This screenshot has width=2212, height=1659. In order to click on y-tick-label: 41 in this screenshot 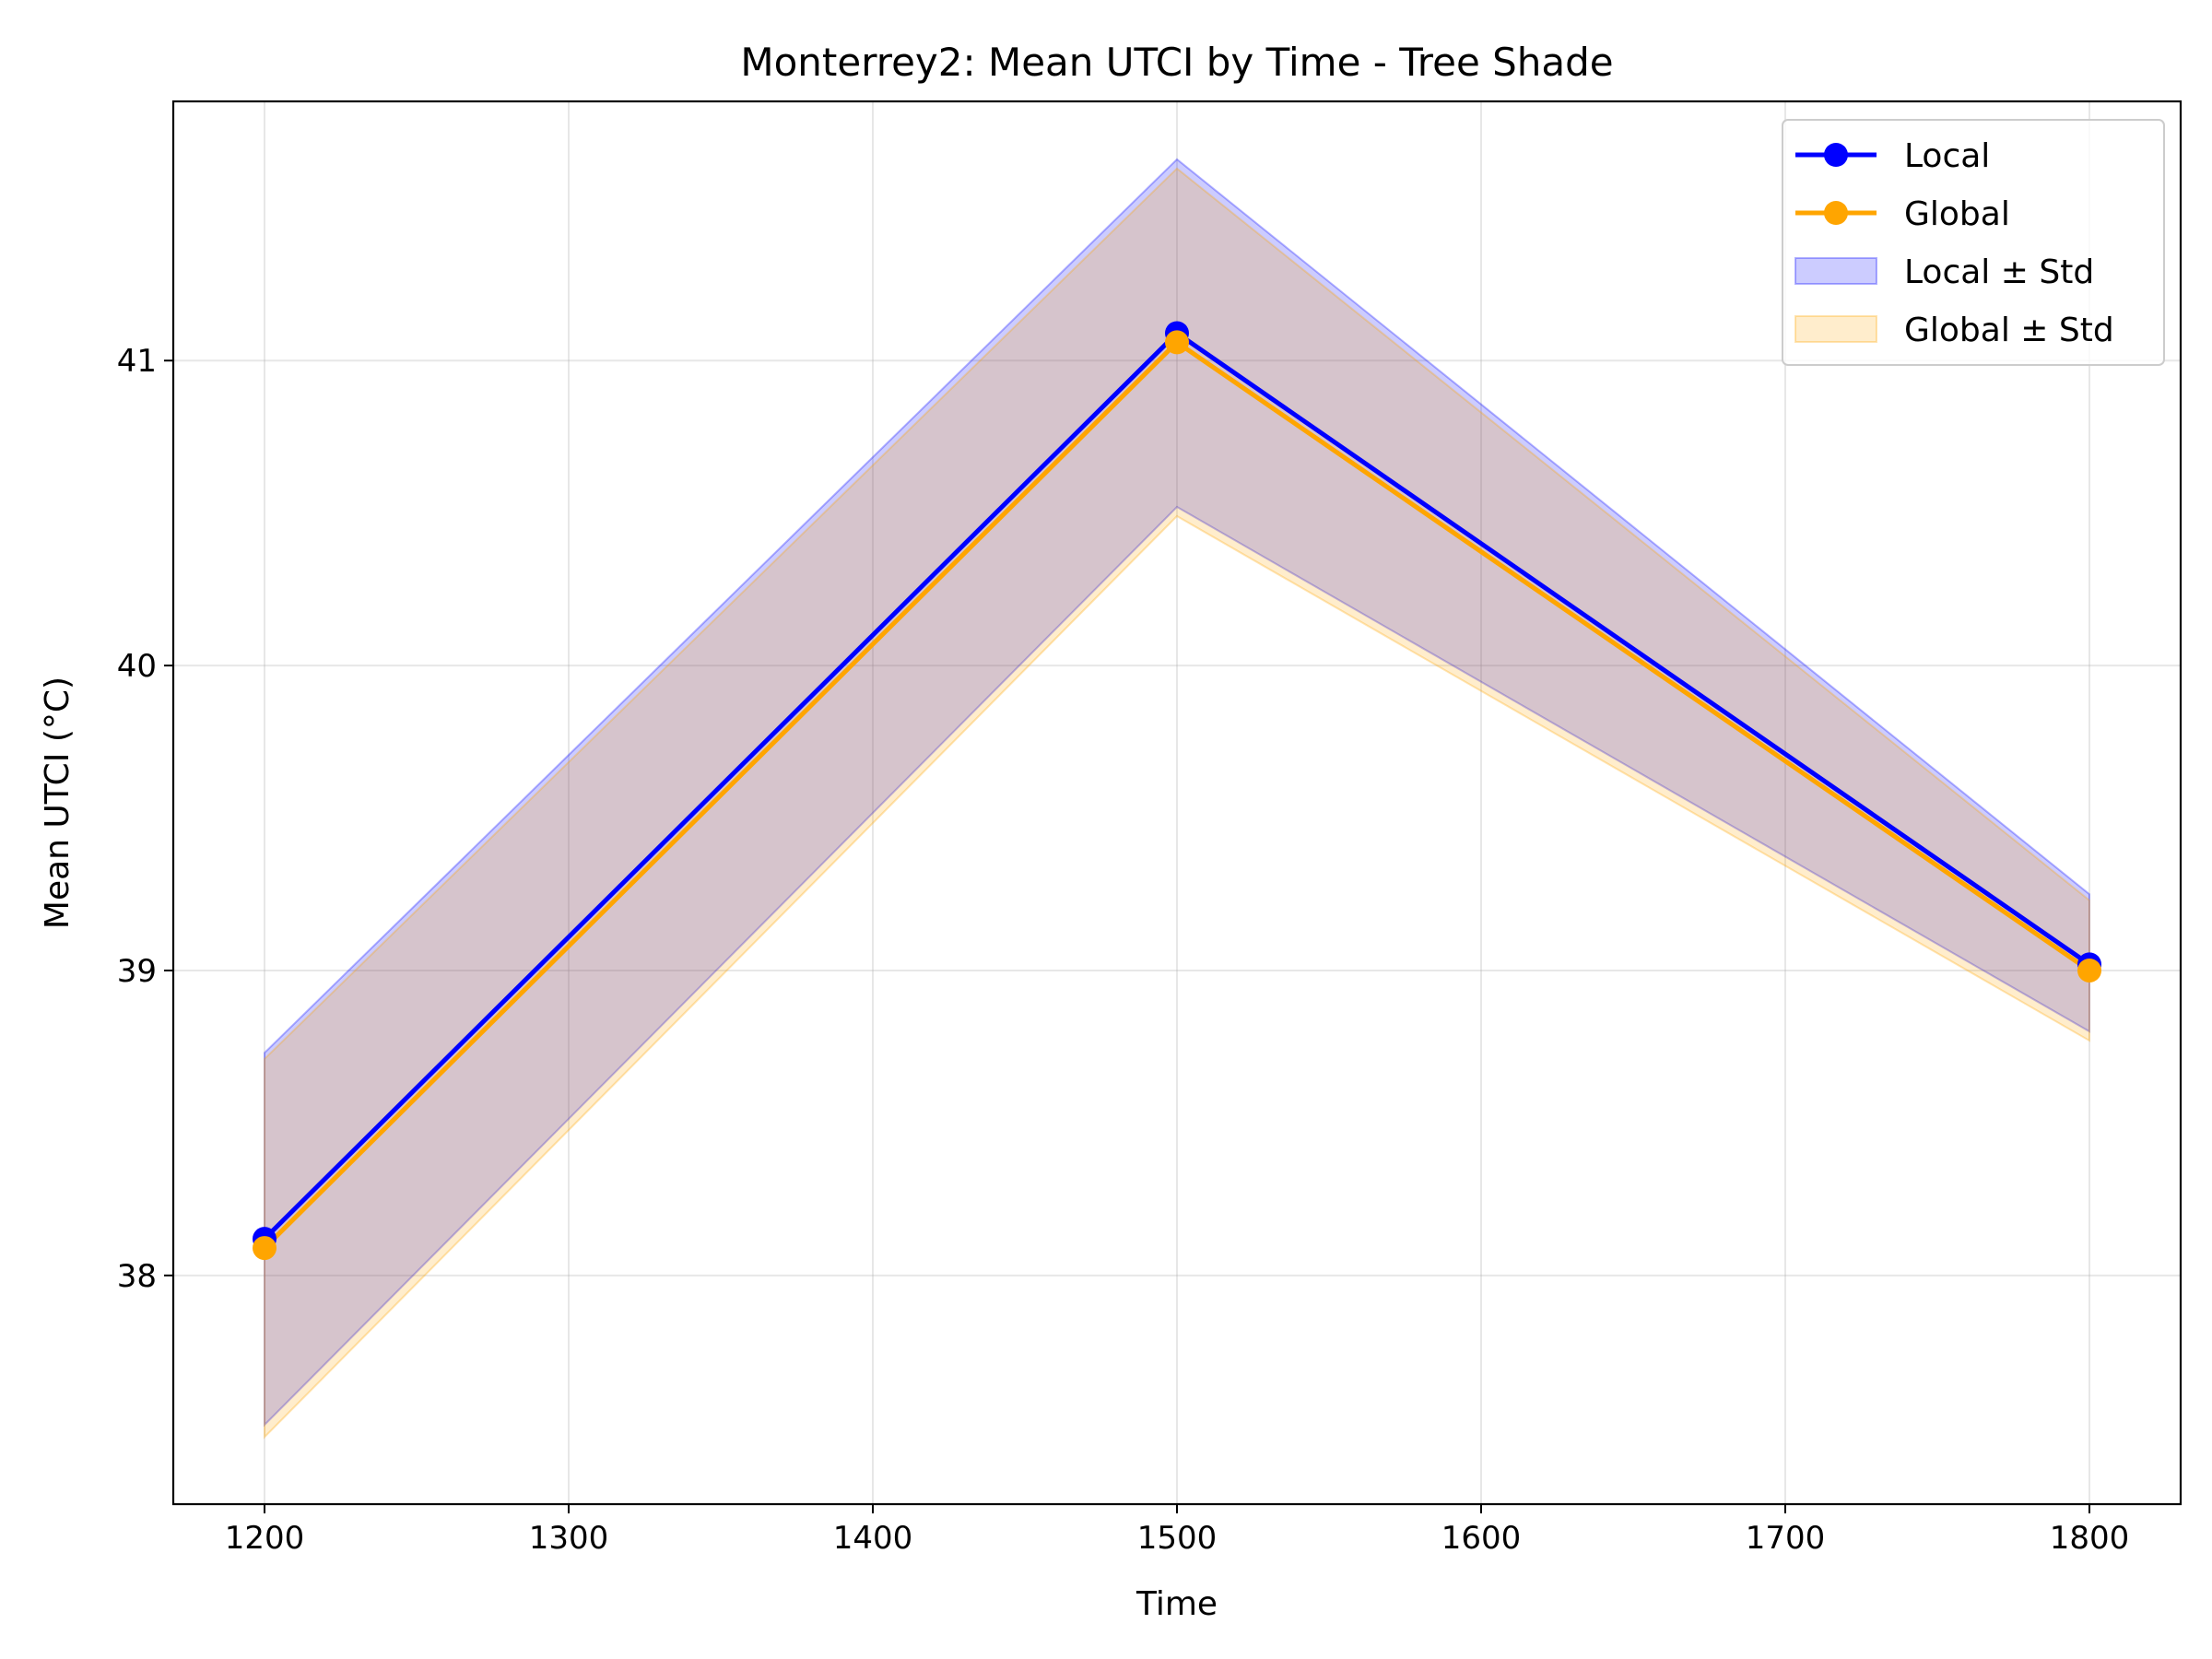, I will do `click(137, 361)`.